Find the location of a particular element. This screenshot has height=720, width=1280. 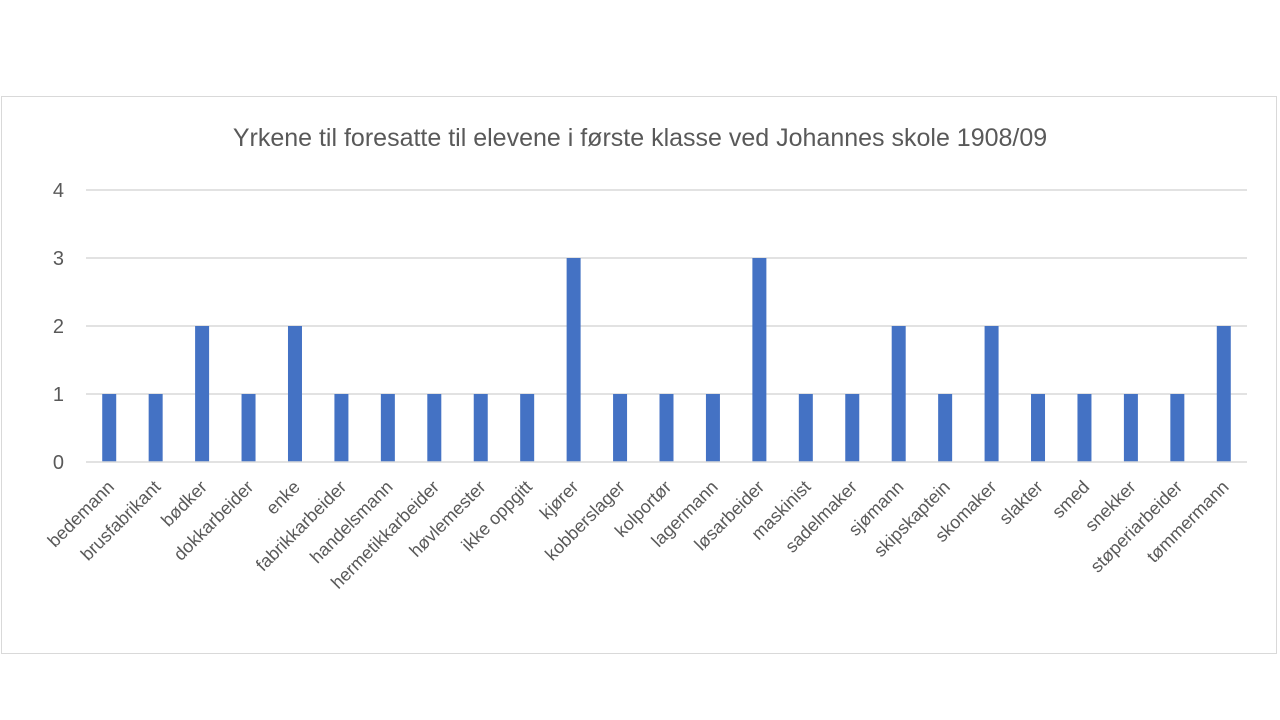

bar-høvlemester is located at coordinates (480, 428).